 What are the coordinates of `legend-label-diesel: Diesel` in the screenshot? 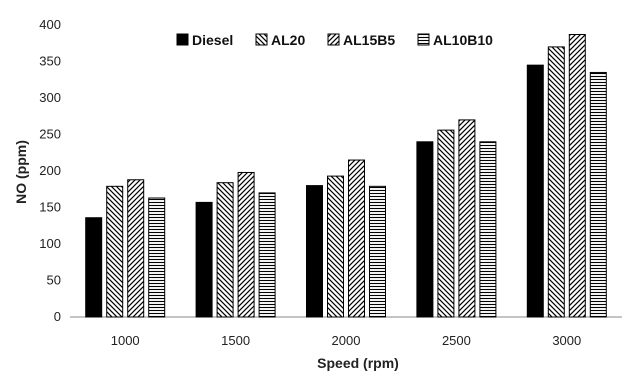 It's located at (212, 40).